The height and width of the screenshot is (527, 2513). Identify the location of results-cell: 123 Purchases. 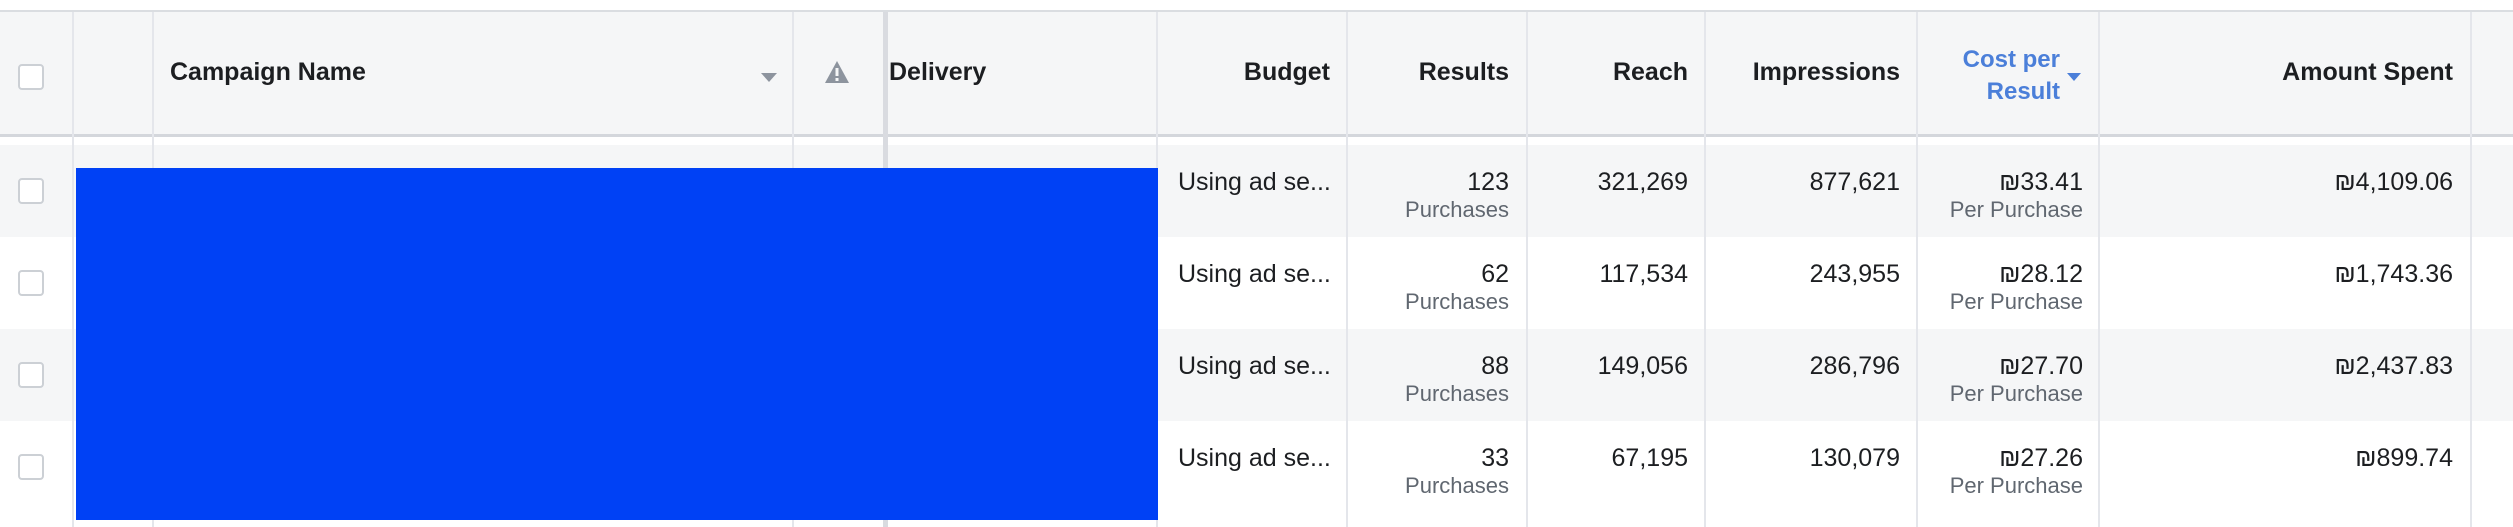
(1428, 195).